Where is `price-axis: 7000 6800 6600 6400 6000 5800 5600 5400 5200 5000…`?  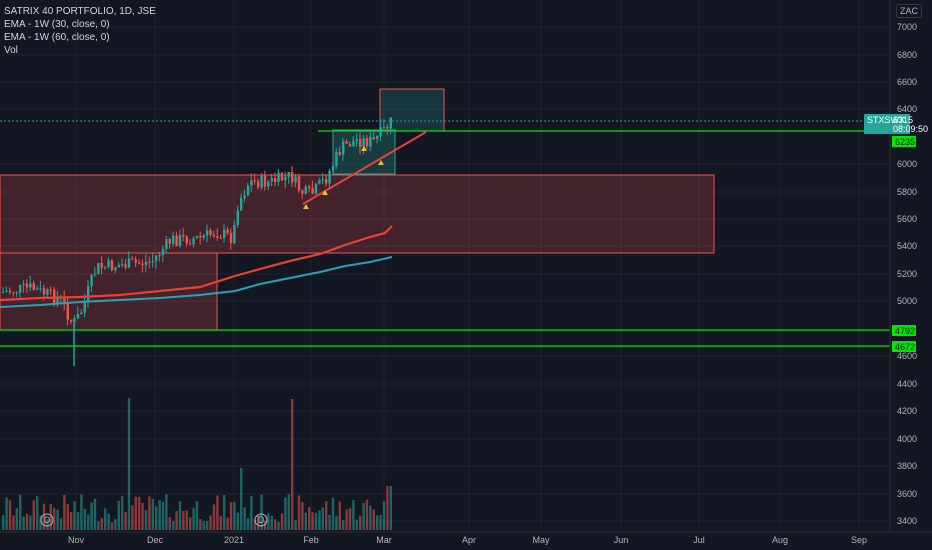 price-axis: 7000 6800 6600 6400 6000 5800 5600 5400 5200 5000… is located at coordinates (907, 274).